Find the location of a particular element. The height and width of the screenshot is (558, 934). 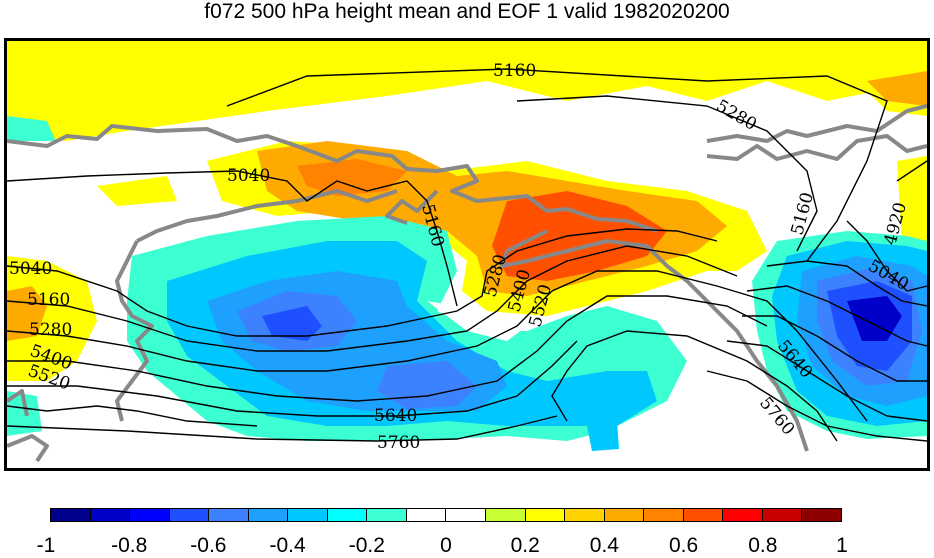

colorbar-tick-label: 0.6 is located at coordinates (683, 545).